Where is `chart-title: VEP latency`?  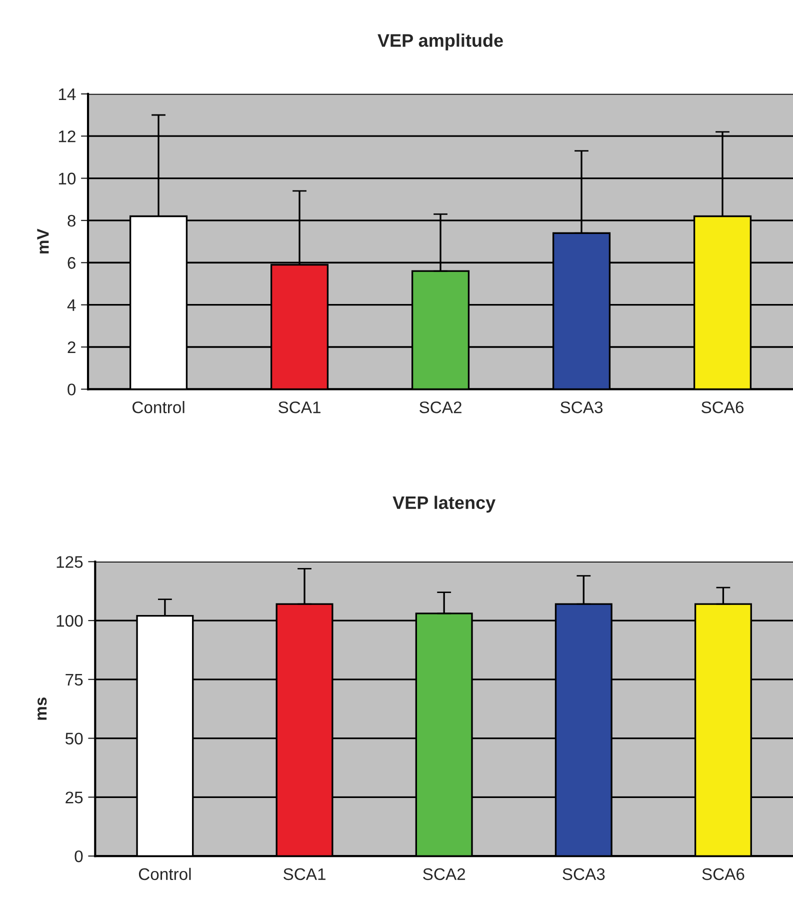 chart-title: VEP latency is located at coordinates (444, 504).